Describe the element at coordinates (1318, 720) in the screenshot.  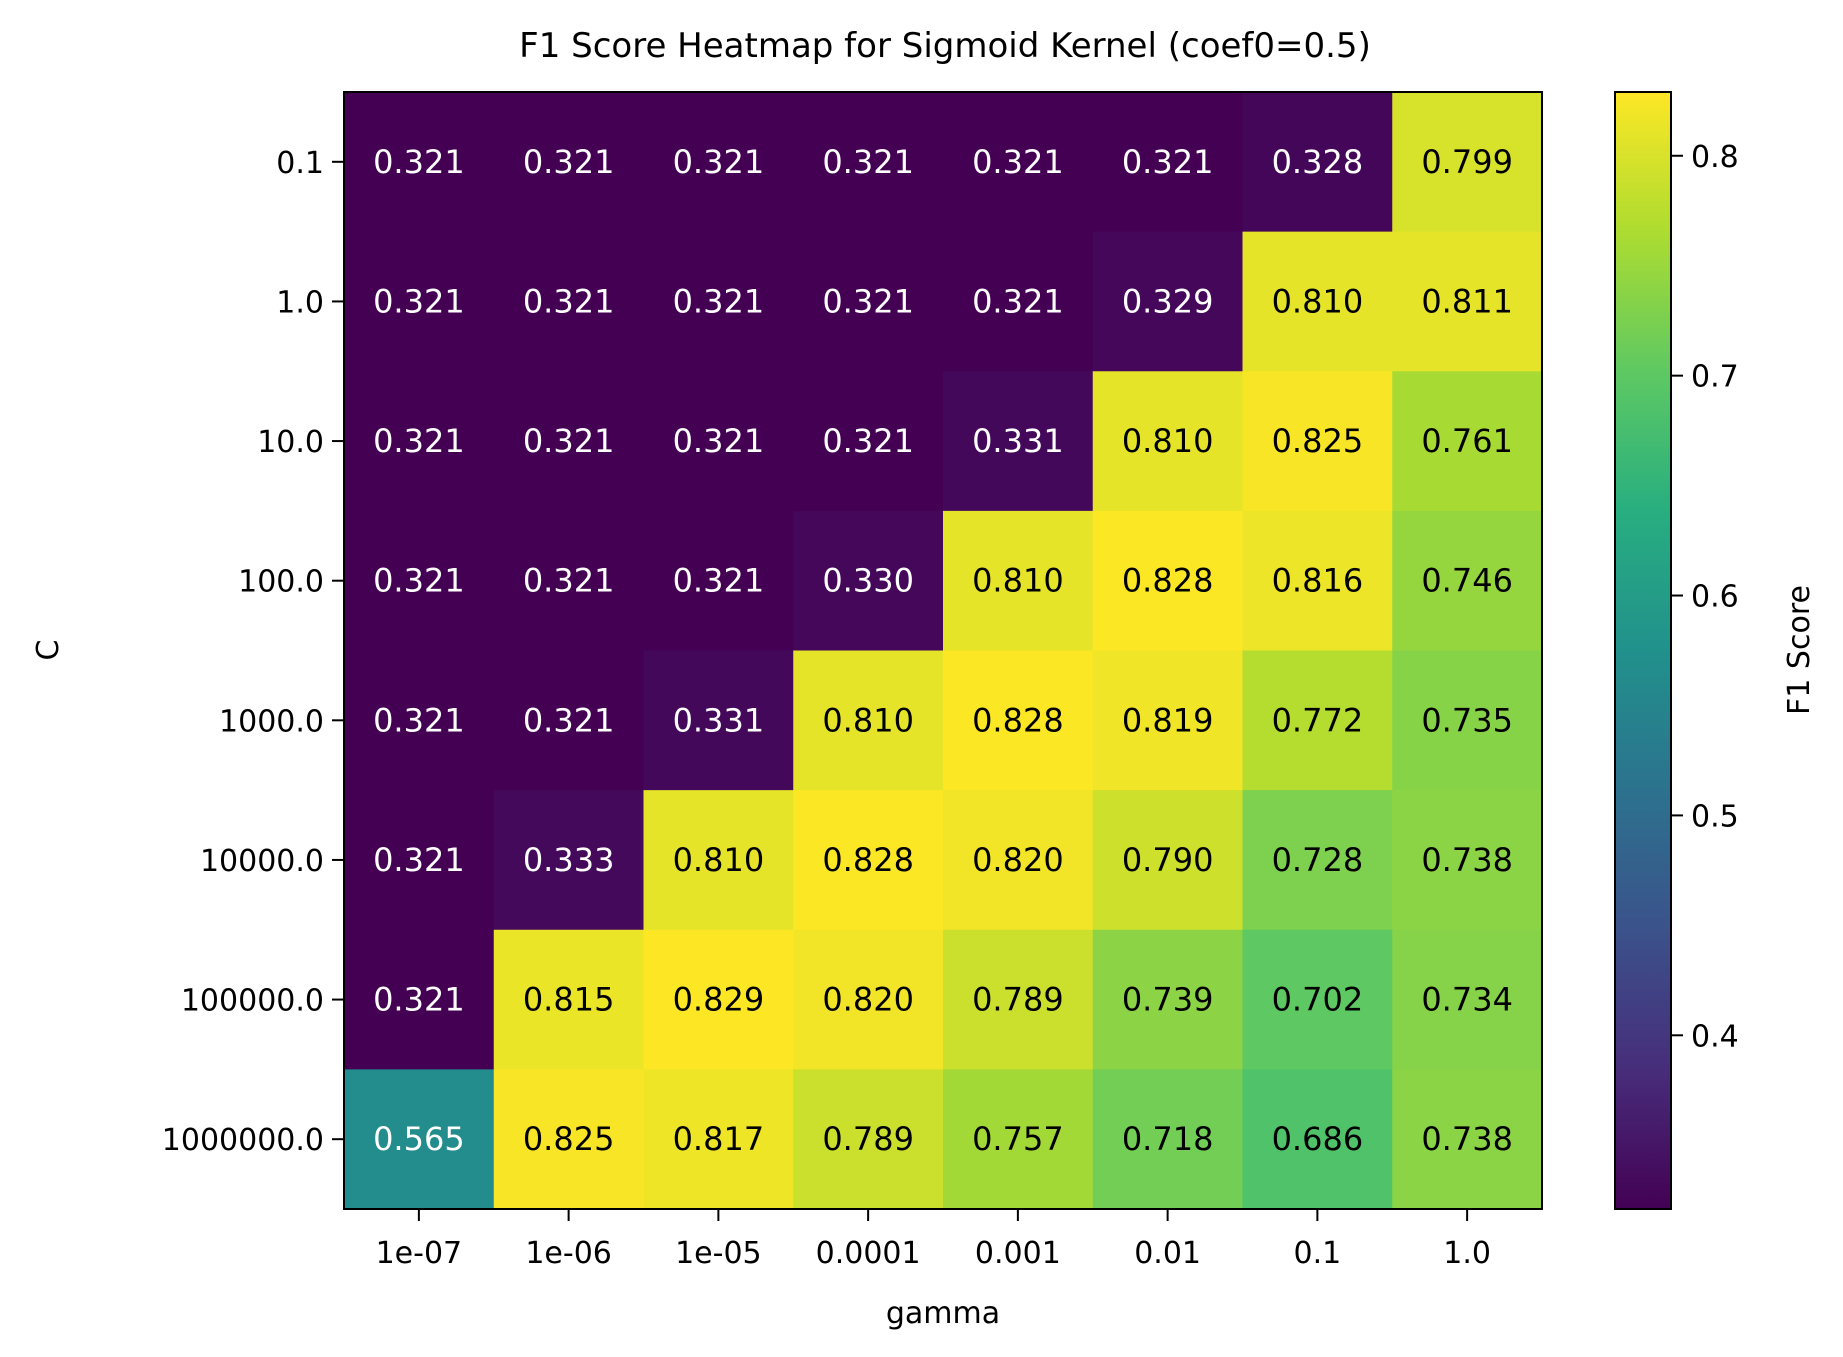
I see `cell-value-label: 0.772` at that location.